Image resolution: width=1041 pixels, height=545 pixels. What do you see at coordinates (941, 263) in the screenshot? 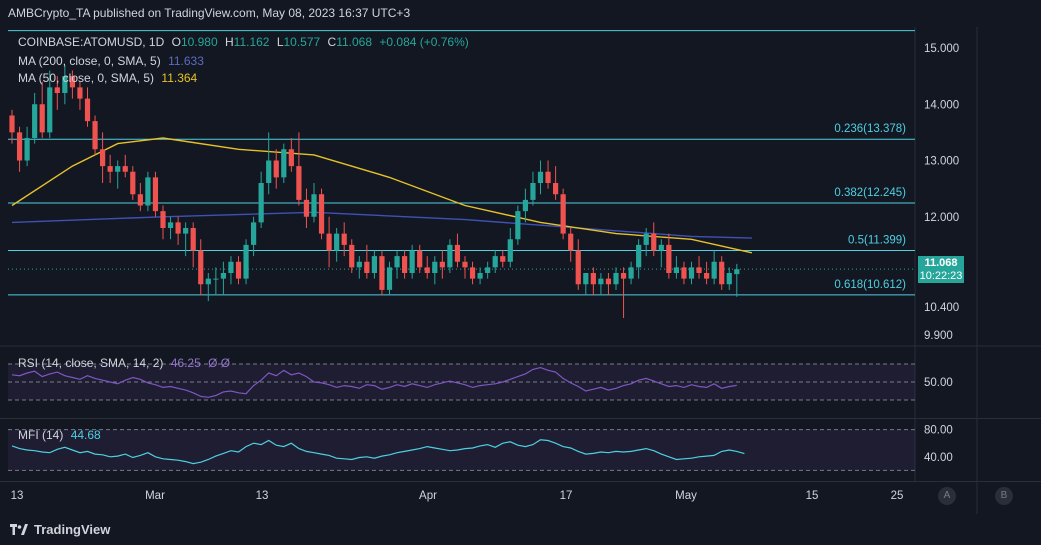
I see `last-price: 11.068` at bounding box center [941, 263].